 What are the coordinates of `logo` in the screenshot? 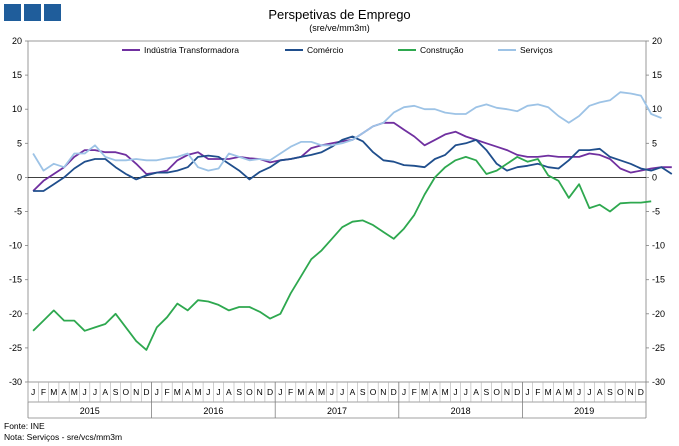 It's located at (32, 12).